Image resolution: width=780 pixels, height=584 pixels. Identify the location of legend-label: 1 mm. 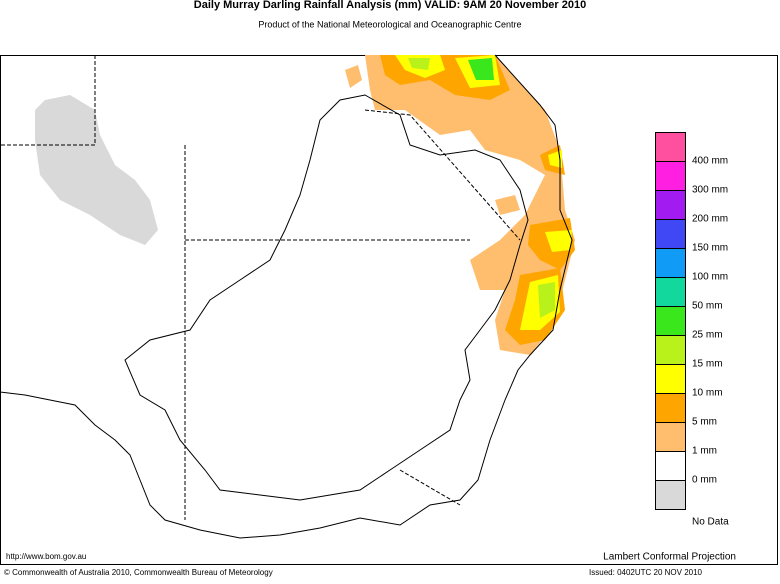
(704, 451).